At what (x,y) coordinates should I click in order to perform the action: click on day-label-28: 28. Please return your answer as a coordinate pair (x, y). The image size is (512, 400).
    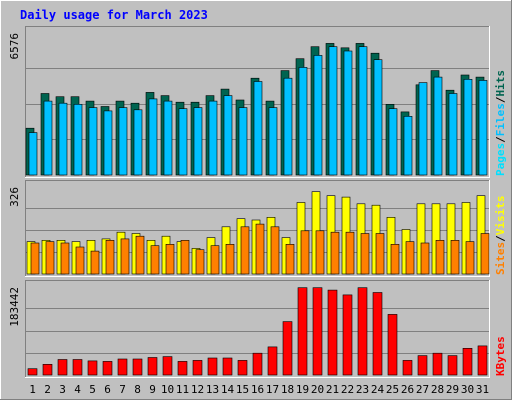
    Looking at the image, I should click on (437, 389).